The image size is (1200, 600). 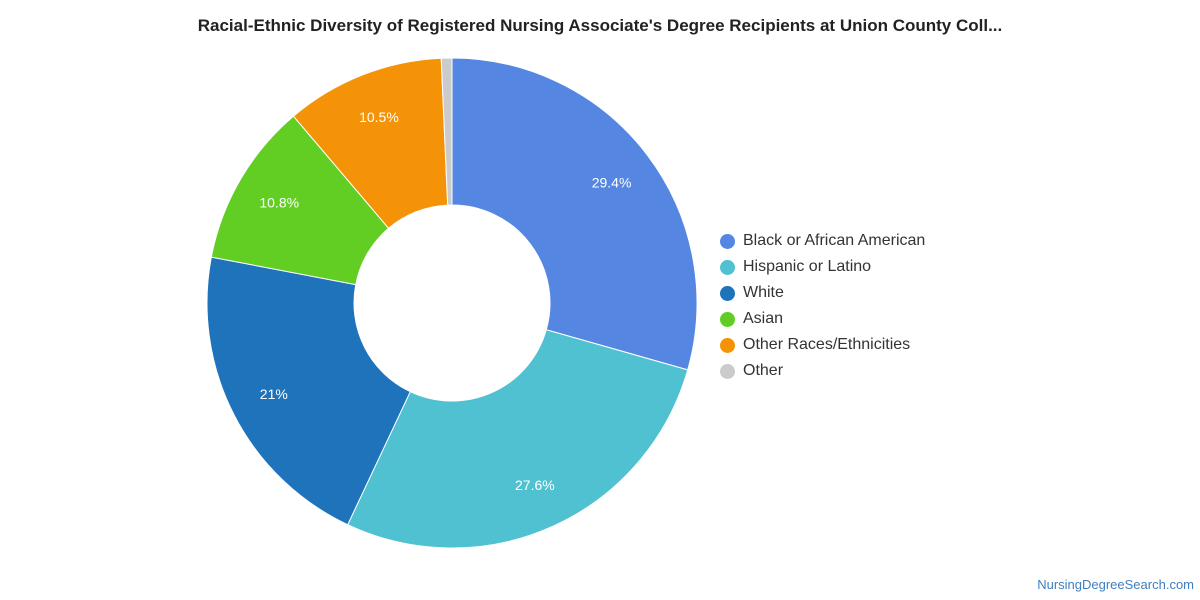 What do you see at coordinates (446, 131) in the screenshot?
I see `slice-other` at bounding box center [446, 131].